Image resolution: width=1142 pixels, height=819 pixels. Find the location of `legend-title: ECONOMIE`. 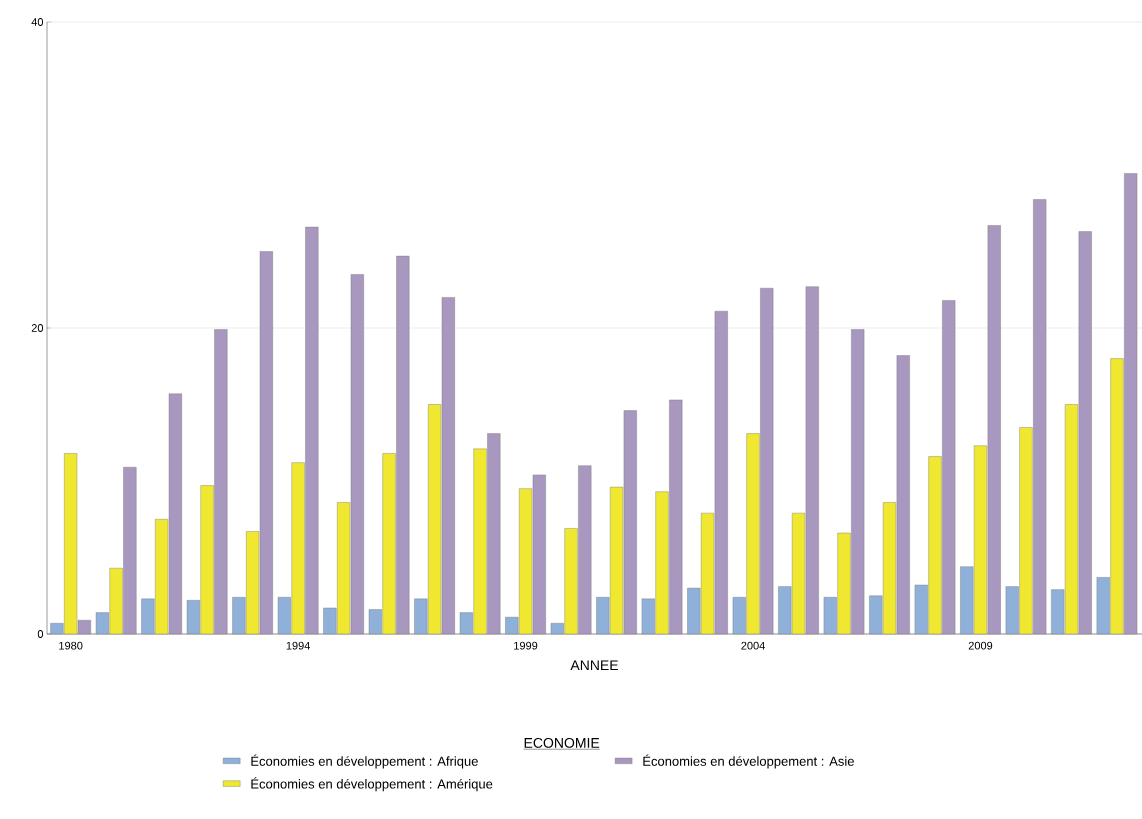

legend-title: ECONOMIE is located at coordinates (562, 742).